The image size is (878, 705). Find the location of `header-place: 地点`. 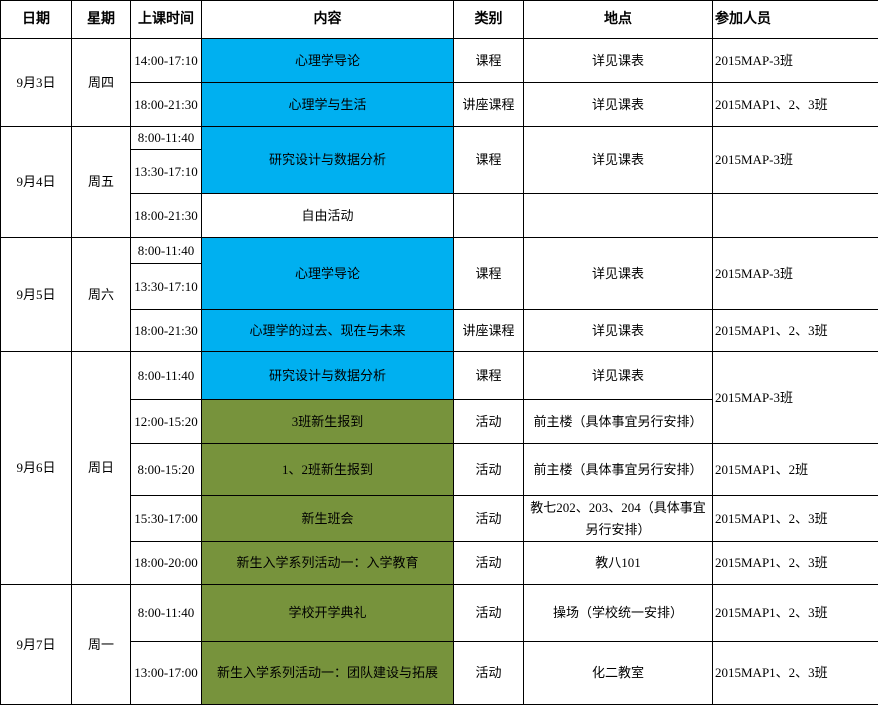

header-place: 地点 is located at coordinates (618, 20).